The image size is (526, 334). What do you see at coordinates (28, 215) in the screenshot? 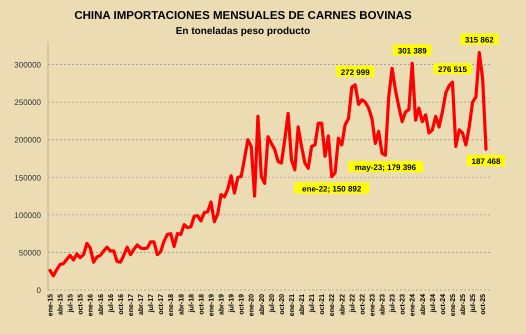
I see `y-tick-label: 100000` at bounding box center [28, 215].